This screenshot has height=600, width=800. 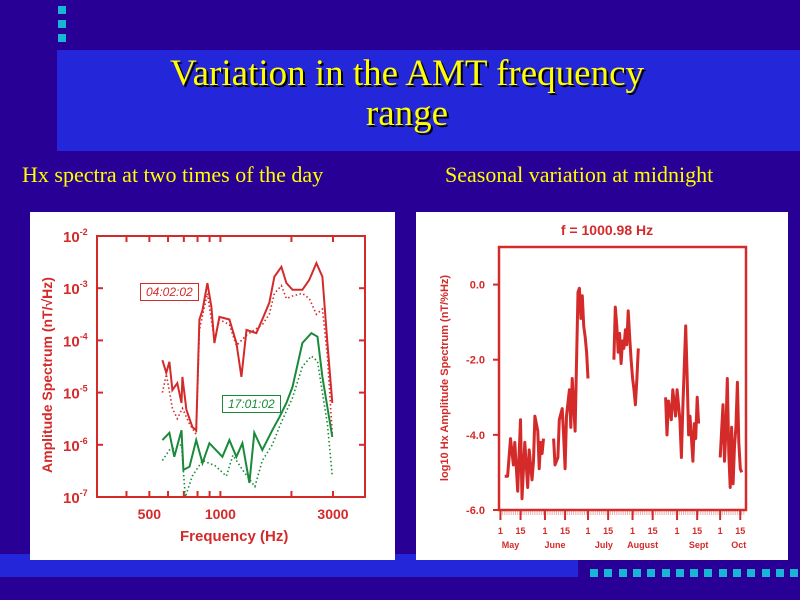 I want to click on legend-label-1701: 17:01:02, so click(x=251, y=404).